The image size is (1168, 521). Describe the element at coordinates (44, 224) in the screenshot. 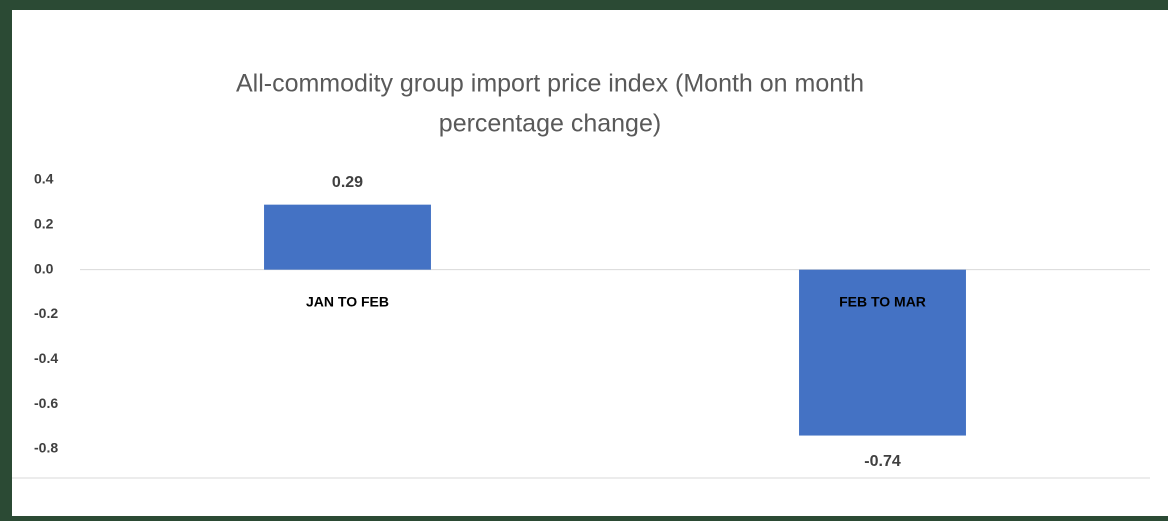

I see `y-tick-label: 0.2` at that location.